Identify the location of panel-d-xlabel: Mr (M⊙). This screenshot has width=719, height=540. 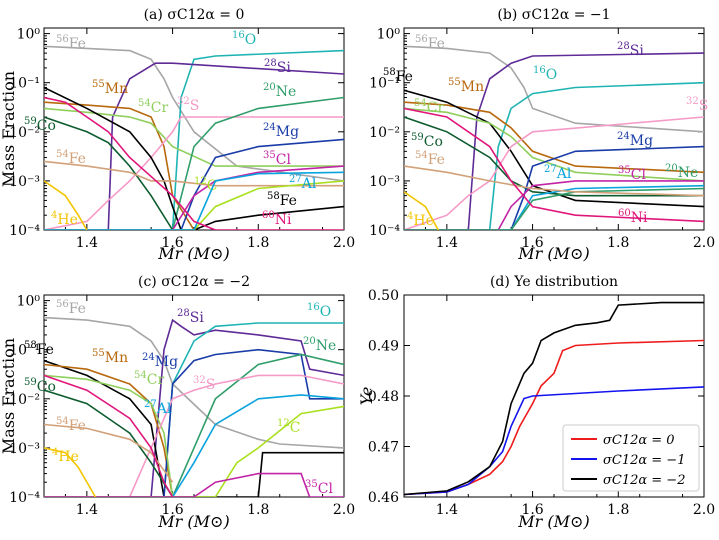
(553, 521).